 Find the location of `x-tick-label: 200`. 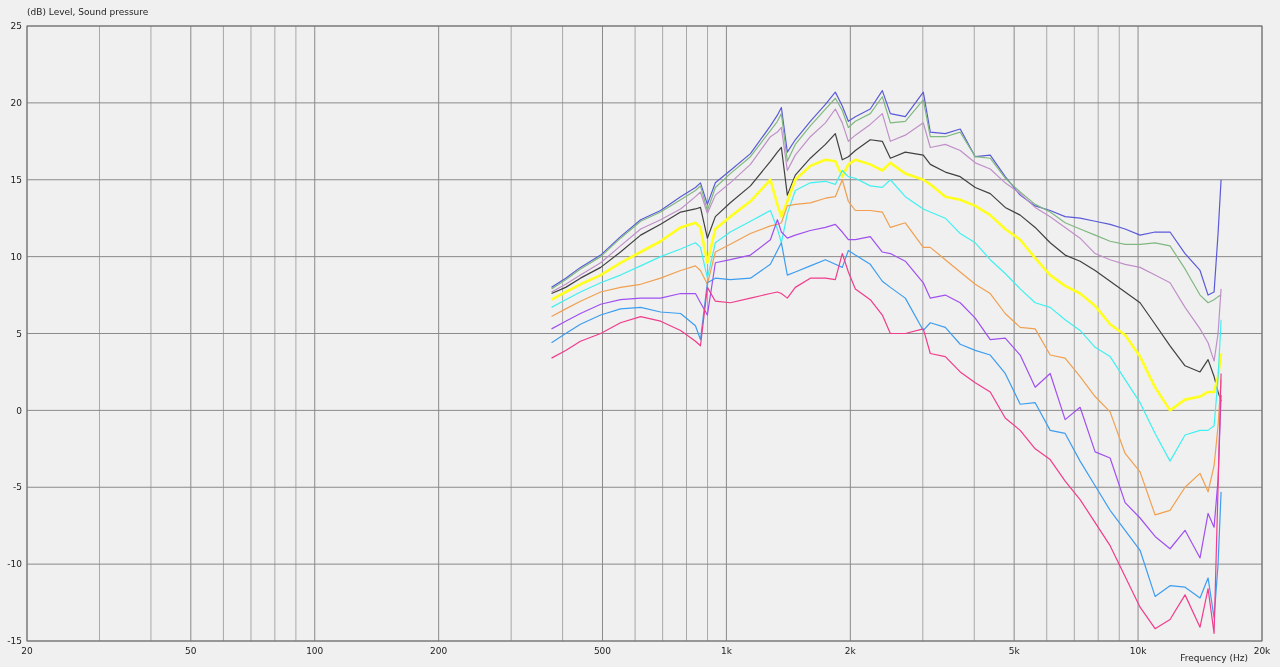

x-tick-label: 200 is located at coordinates (439, 651).